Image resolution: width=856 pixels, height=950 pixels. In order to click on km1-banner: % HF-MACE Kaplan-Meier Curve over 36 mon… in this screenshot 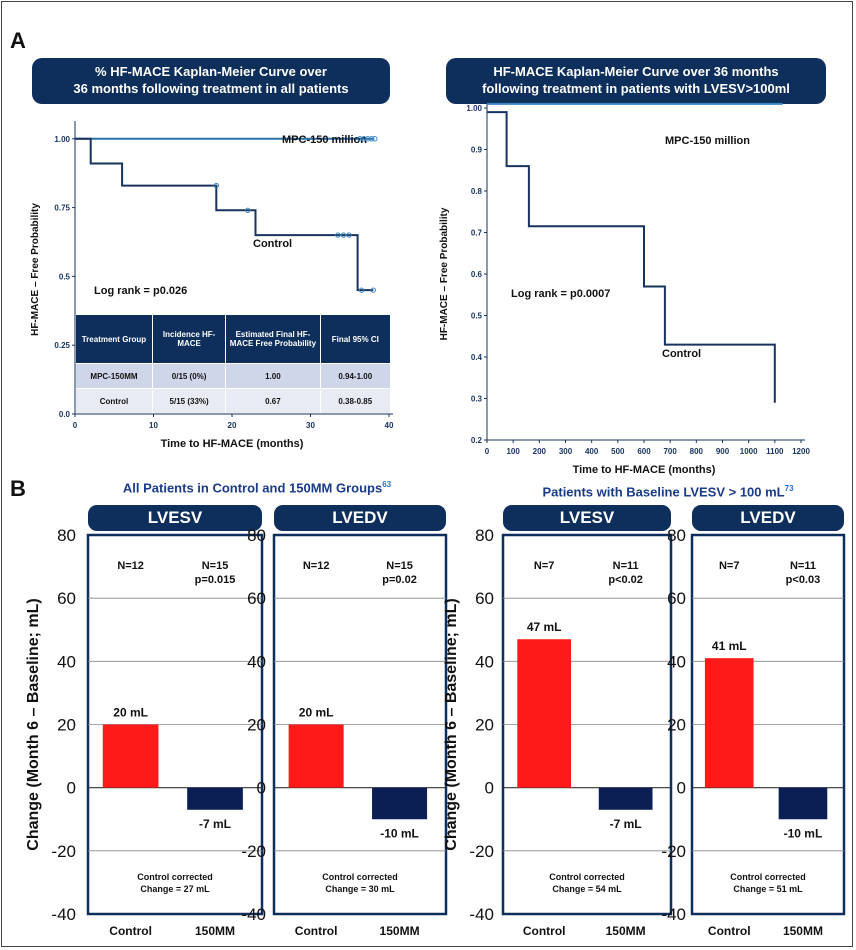, I will do `click(211, 81)`.